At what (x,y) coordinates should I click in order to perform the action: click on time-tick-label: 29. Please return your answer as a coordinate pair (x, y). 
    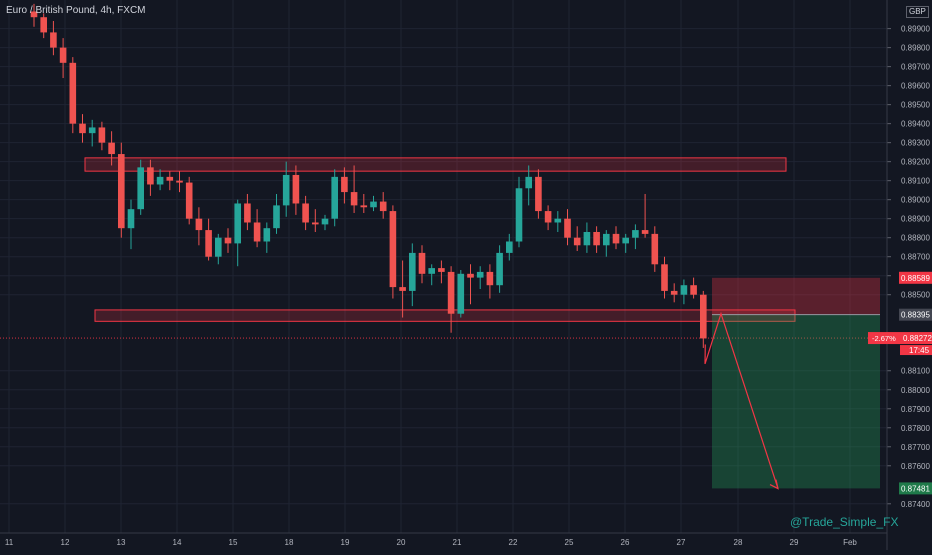
    Looking at the image, I should click on (794, 542).